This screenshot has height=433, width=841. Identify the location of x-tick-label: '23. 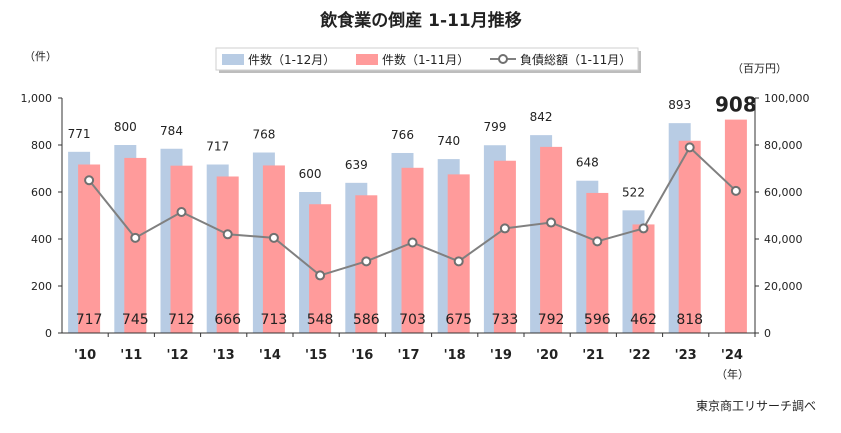
(686, 355).